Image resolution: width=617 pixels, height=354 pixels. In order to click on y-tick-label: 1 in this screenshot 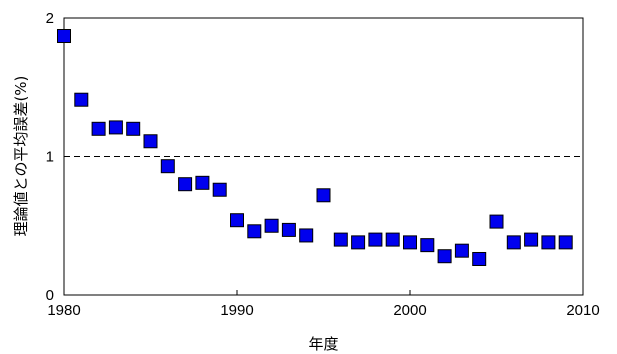, I will do `click(50, 157)`.